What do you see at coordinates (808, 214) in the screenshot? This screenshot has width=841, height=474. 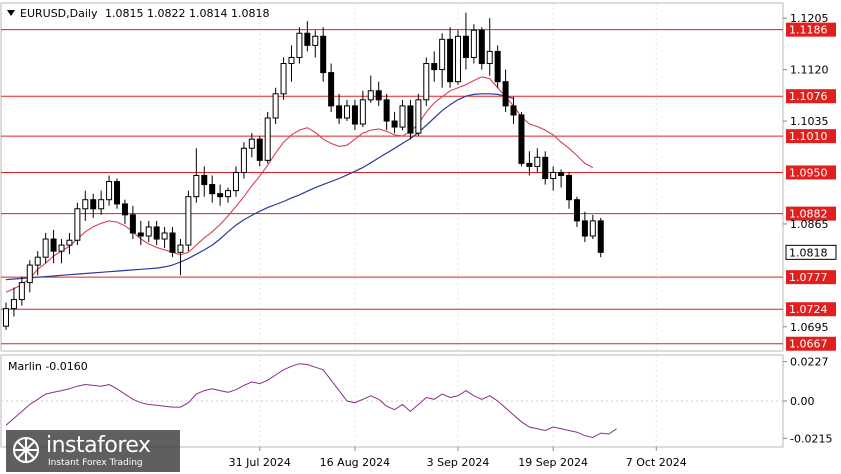 I see `level-label: 1.0882` at bounding box center [808, 214].